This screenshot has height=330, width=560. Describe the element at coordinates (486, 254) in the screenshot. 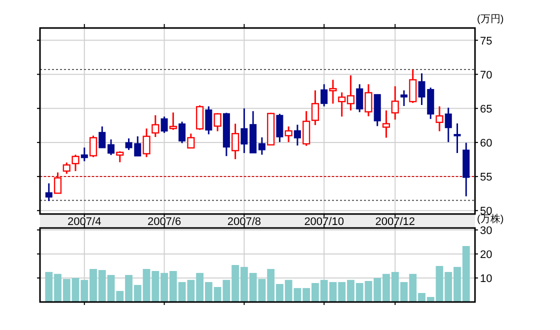

I see `y-tick-label: 20` at that location.